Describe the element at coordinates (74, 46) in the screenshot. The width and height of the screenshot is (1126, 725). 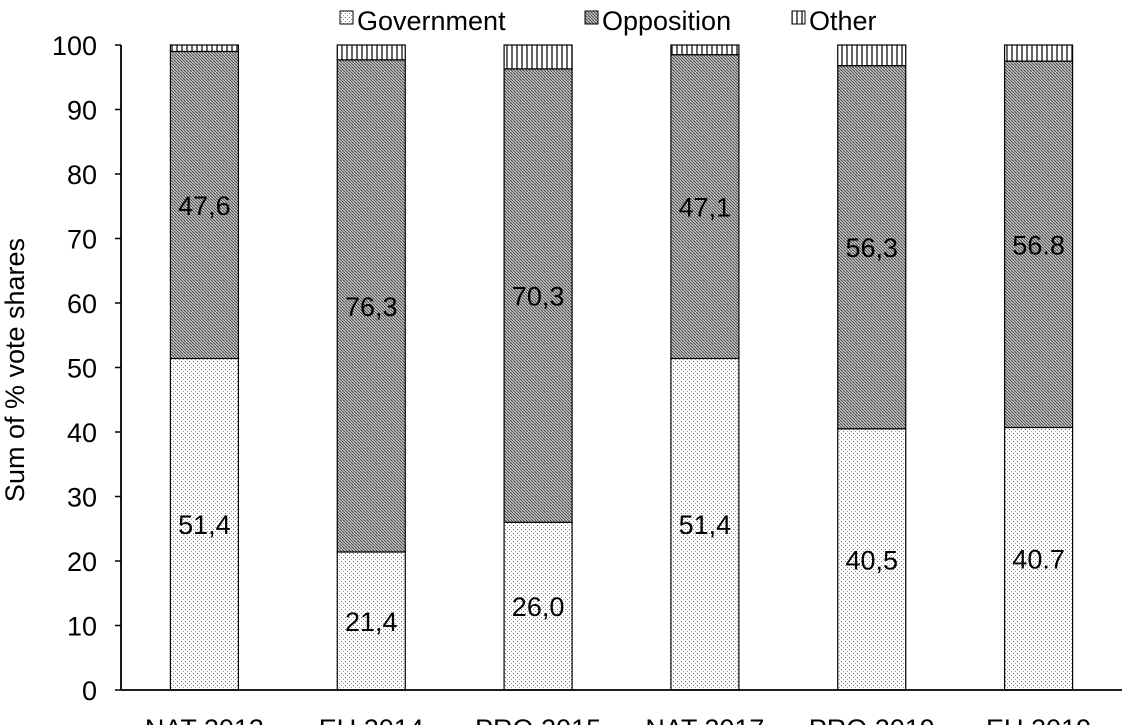
I see `y-tick-label: 100` at that location.